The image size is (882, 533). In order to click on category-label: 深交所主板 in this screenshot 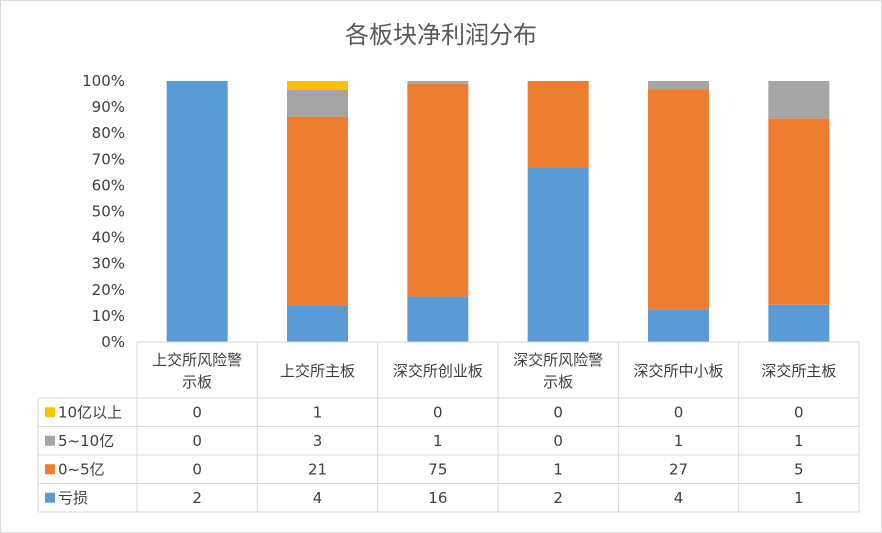, I will do `click(798, 371)`.